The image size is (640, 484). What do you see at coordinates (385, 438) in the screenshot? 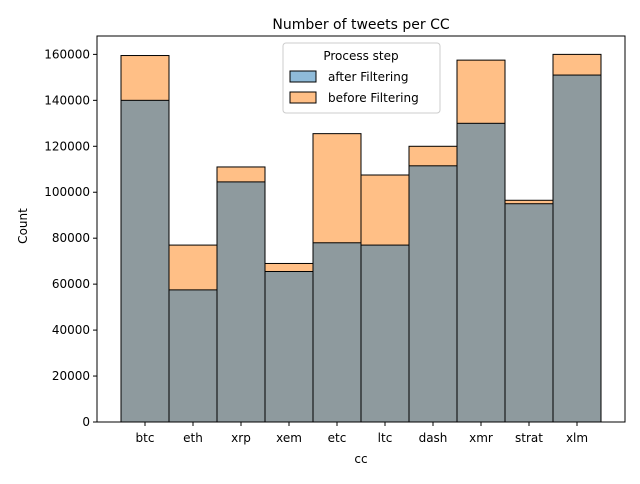
I see `x-tick-label-ltc: ltc` at bounding box center [385, 438].